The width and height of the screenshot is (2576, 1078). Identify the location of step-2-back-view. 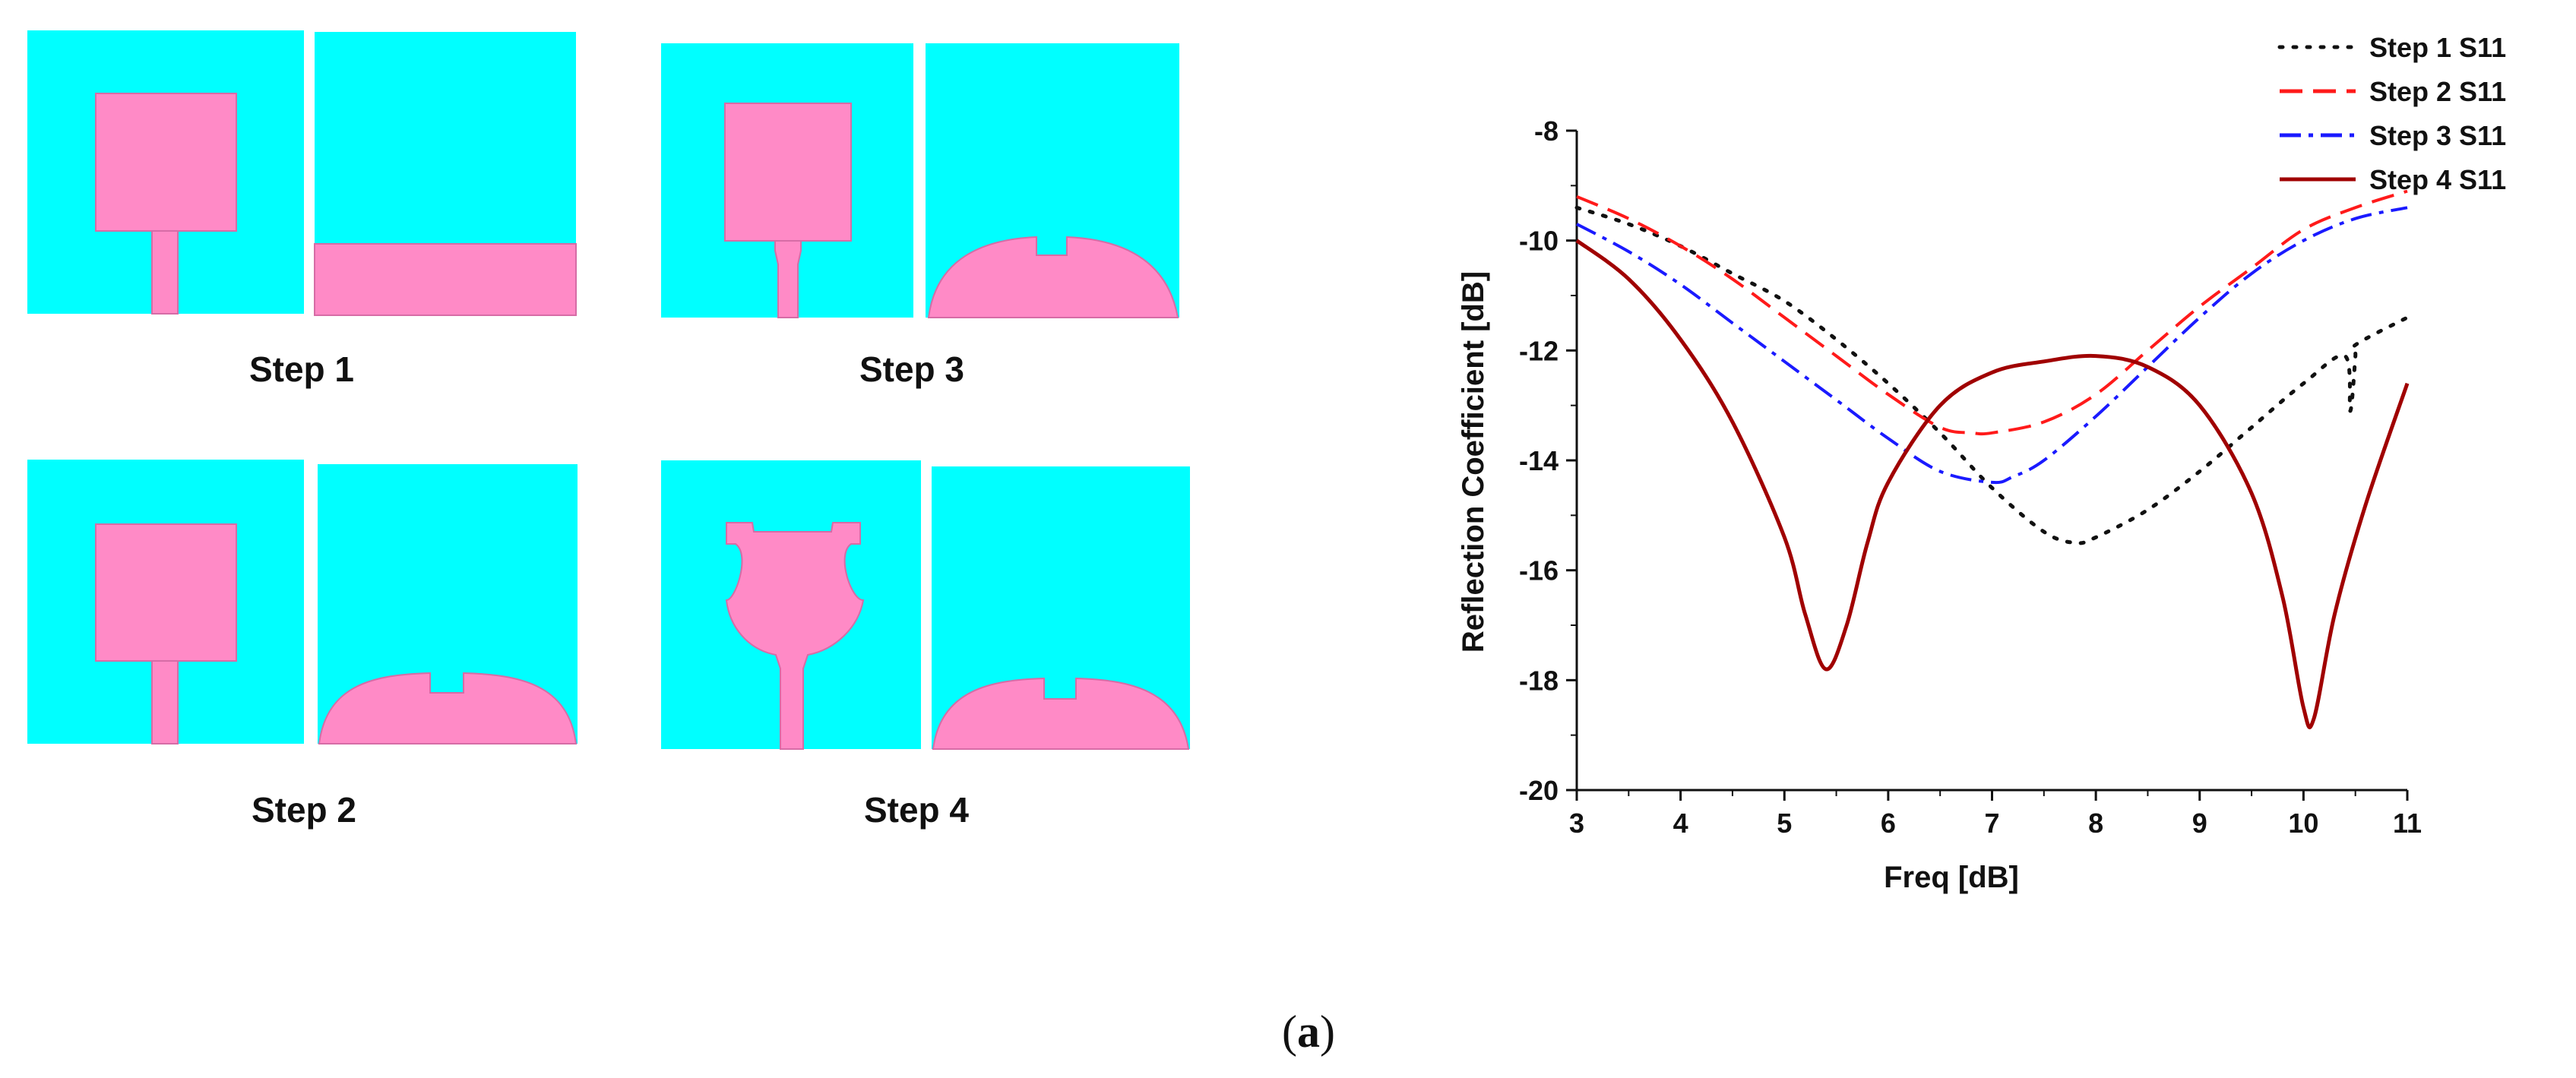
(448, 604).